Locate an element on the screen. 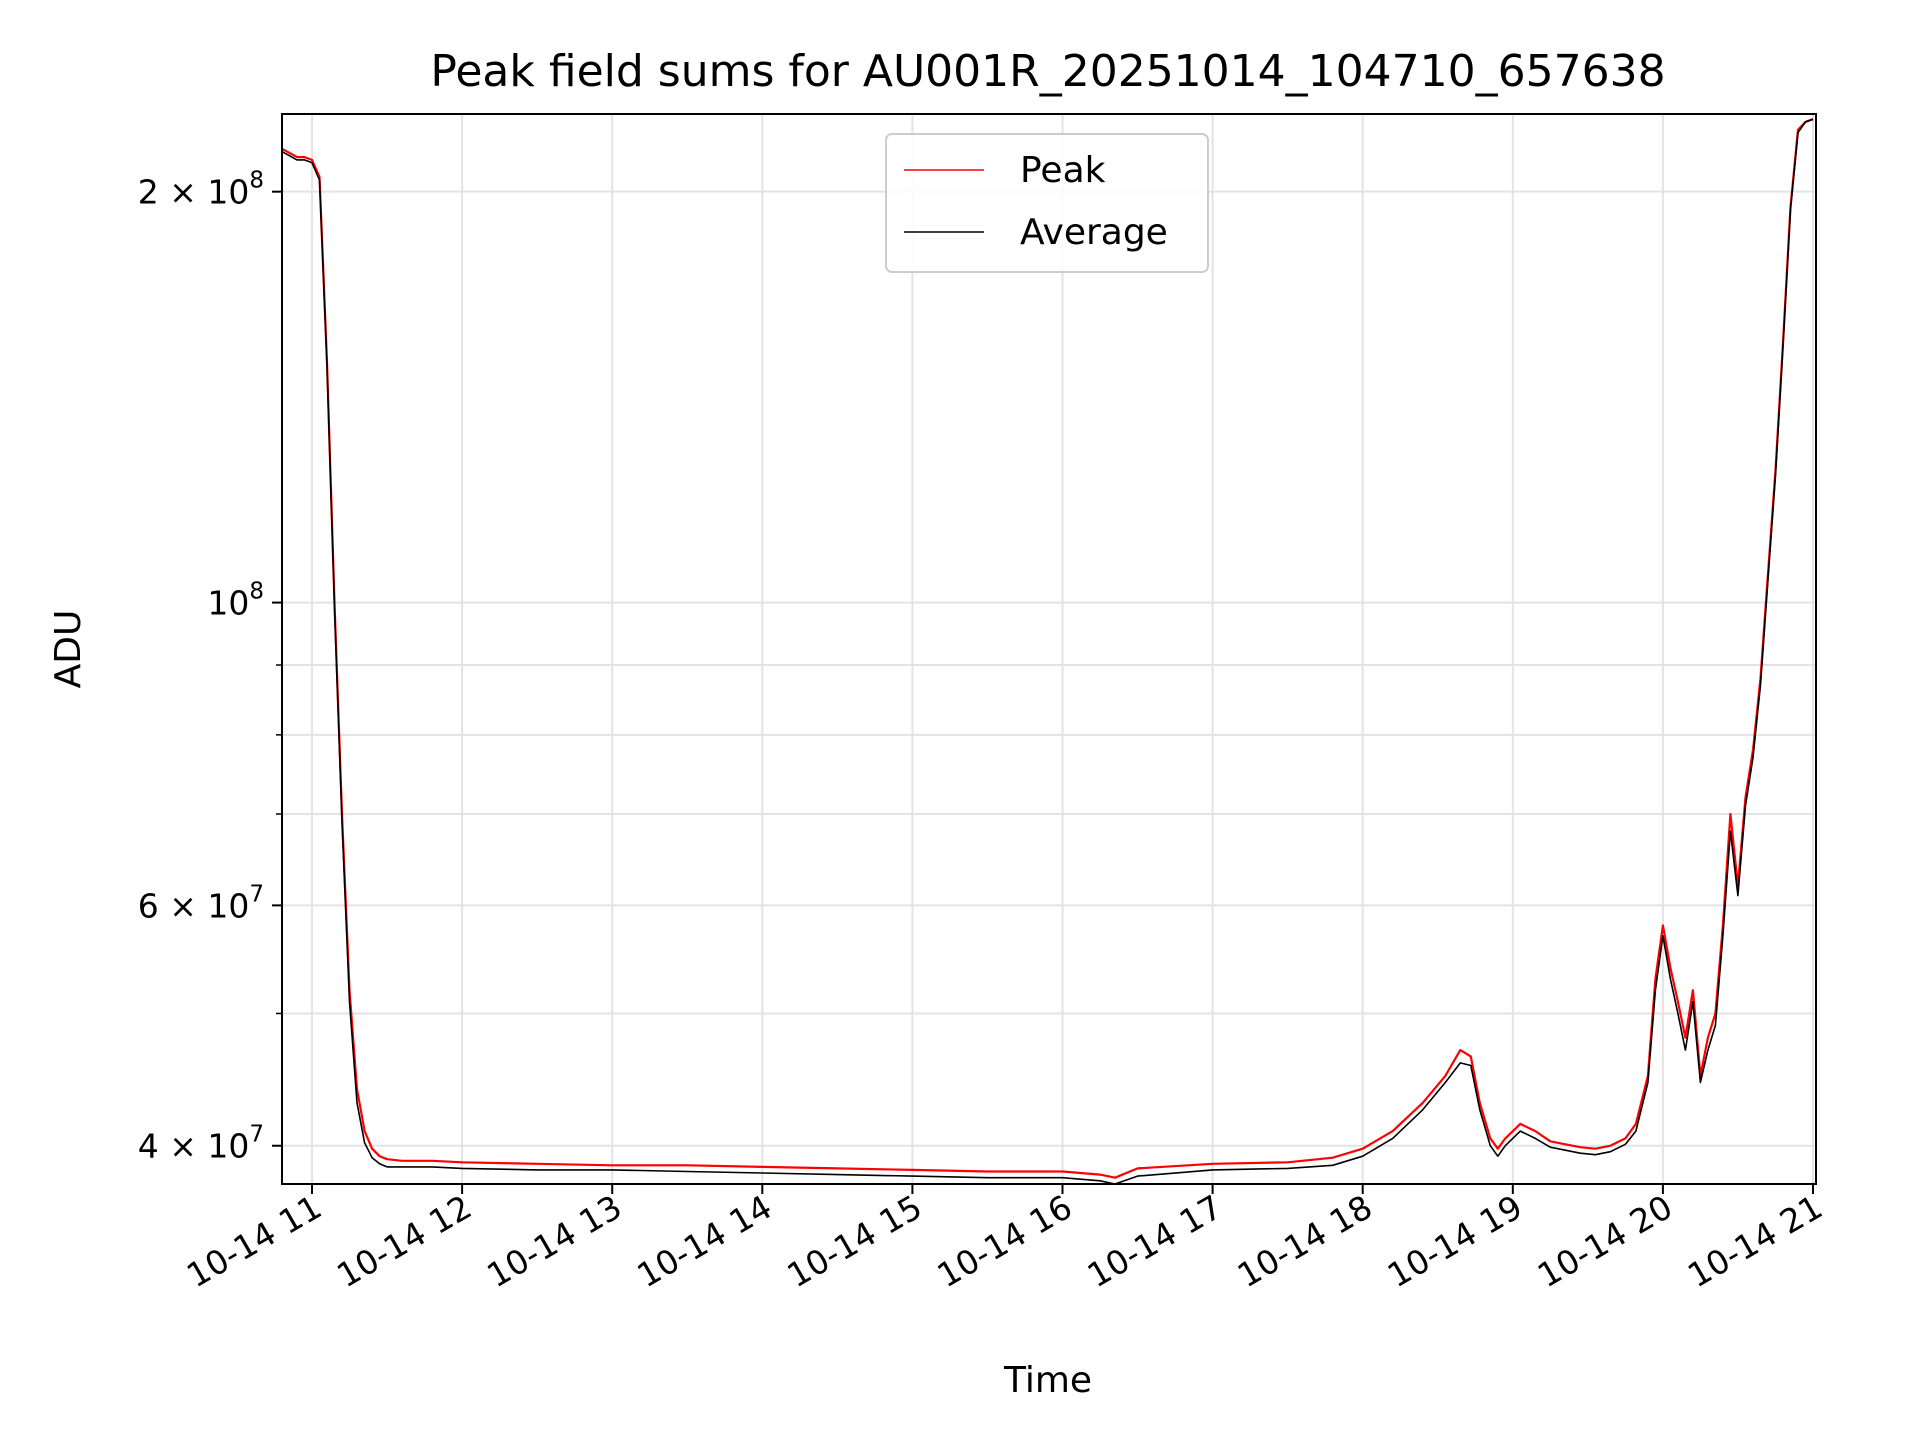 This screenshot has width=1920, height=1440. legend-label-peak: Peak is located at coordinates (1063, 170).